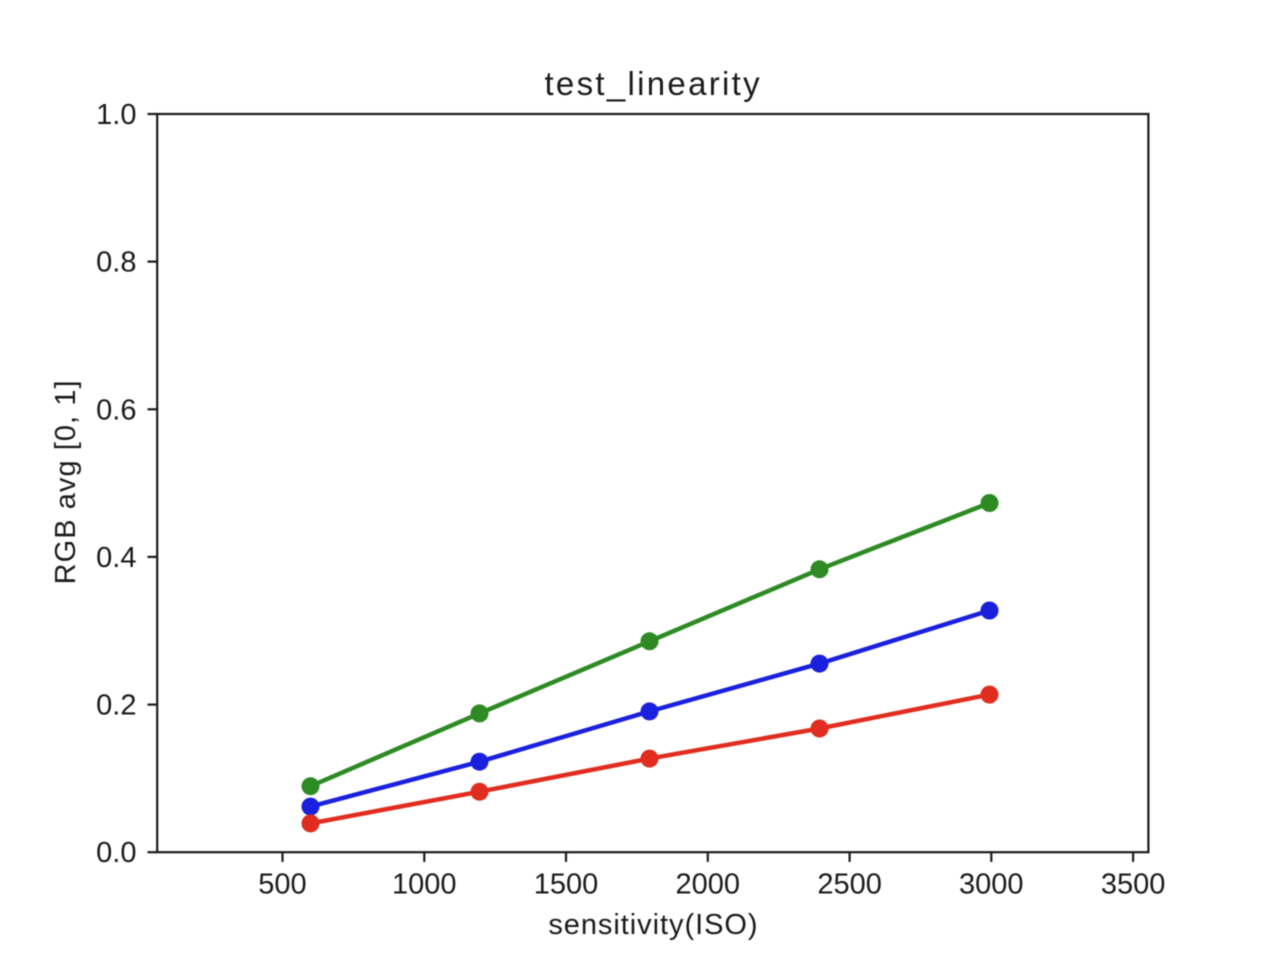  What do you see at coordinates (991, 885) in the screenshot?
I see `svg-text: 3000` at bounding box center [991, 885].